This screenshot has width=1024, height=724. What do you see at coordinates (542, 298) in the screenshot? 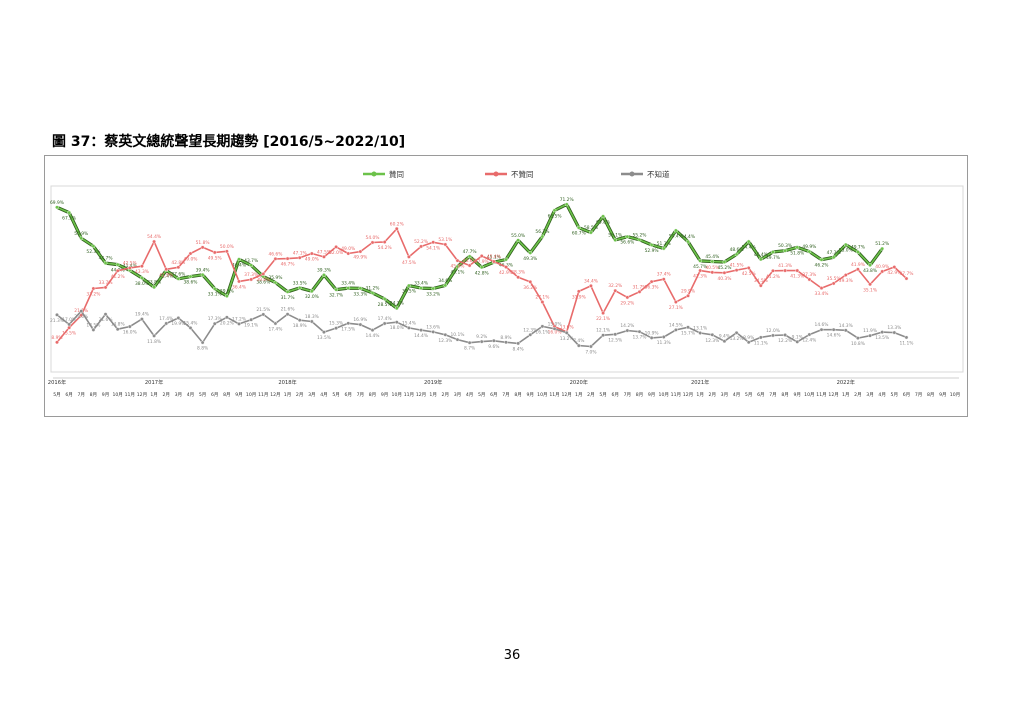
I see `data-label-disapprove: 27.1%` at bounding box center [542, 298].